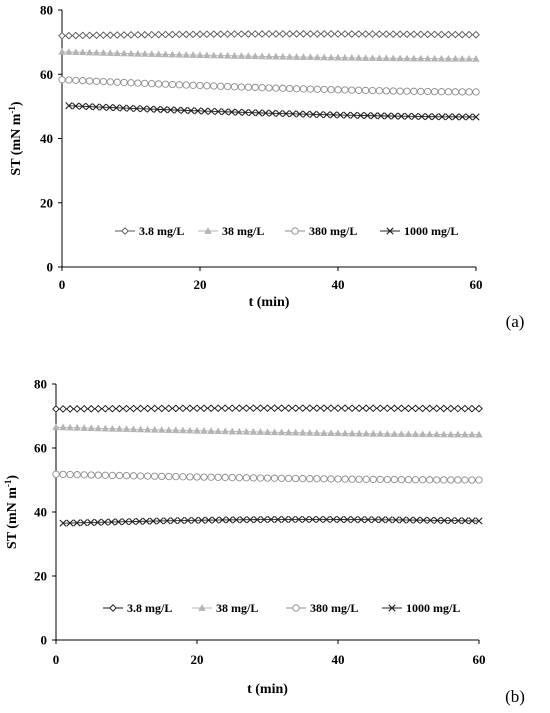  Describe the element at coordinates (272, 111) in the screenshot. I see `series-line` at that location.